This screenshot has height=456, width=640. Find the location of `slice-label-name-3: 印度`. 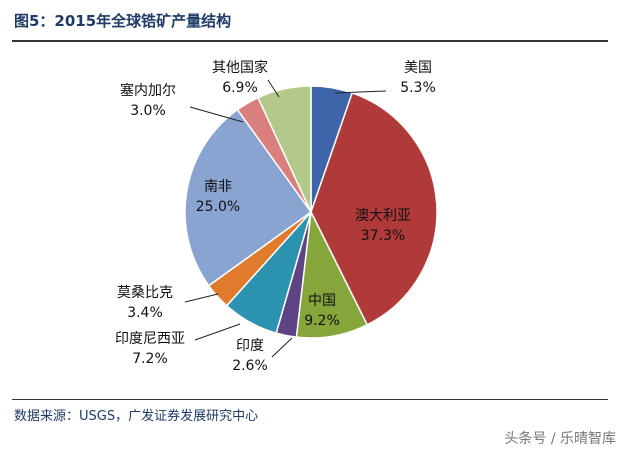

slice-label-name-3: 印度 is located at coordinates (250, 346).